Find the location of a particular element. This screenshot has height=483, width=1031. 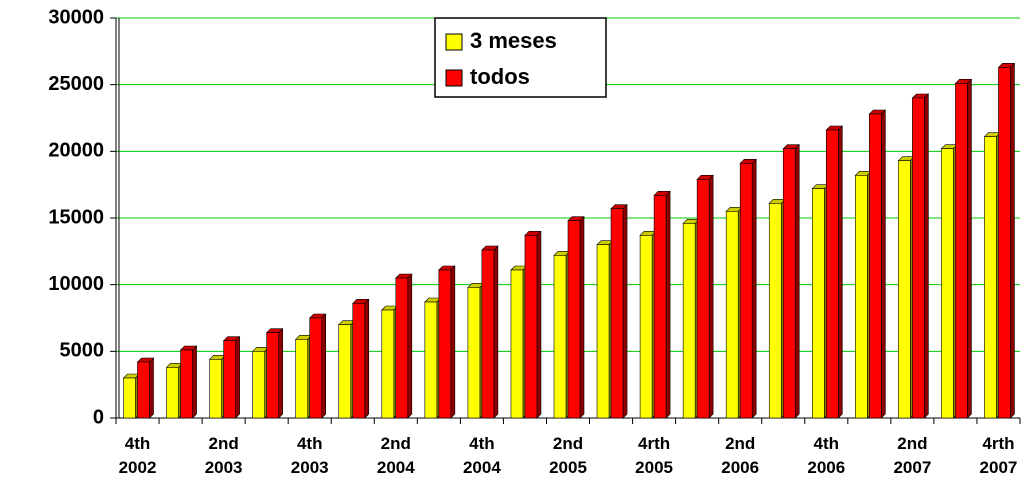

y-tick-label: 25000 is located at coordinates (76, 84).